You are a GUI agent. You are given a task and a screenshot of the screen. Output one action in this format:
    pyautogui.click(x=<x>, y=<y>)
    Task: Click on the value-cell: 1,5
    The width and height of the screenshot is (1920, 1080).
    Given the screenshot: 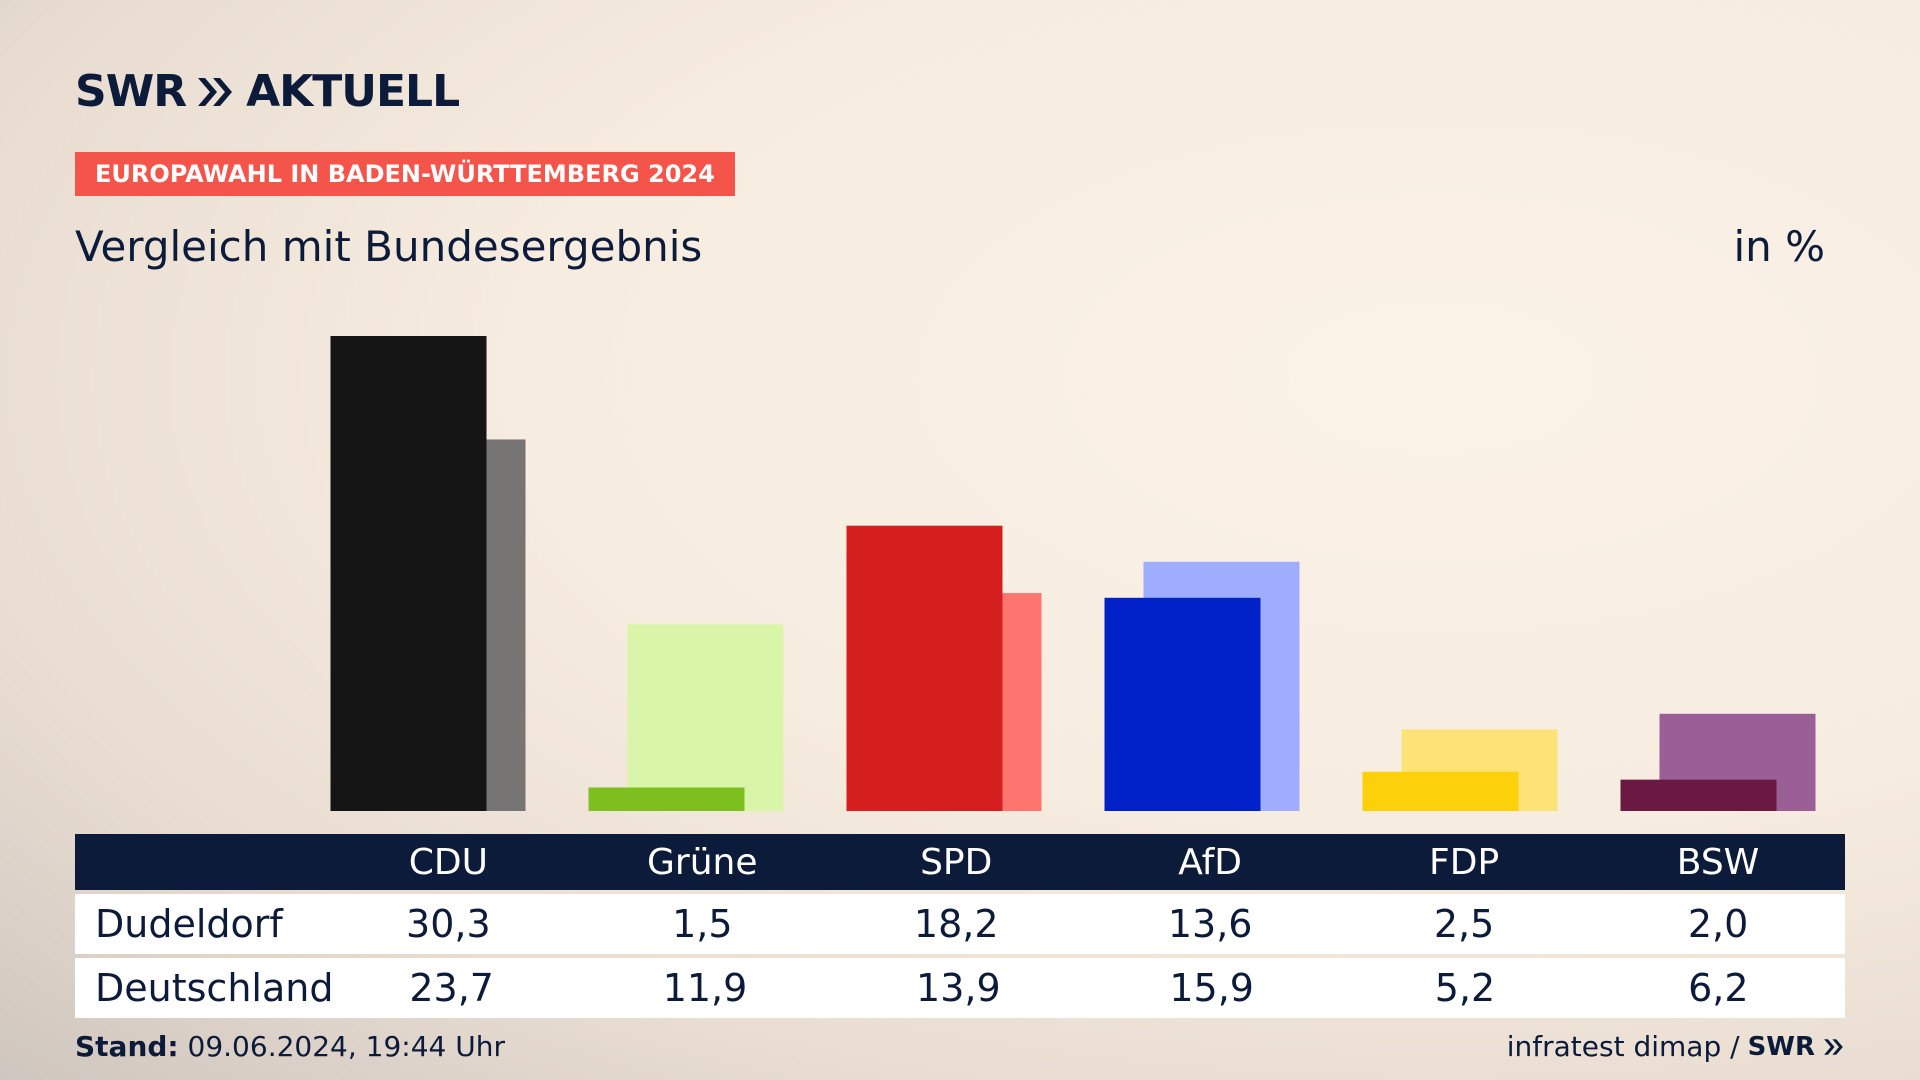 What is the action you would take?
    pyautogui.click(x=702, y=924)
    